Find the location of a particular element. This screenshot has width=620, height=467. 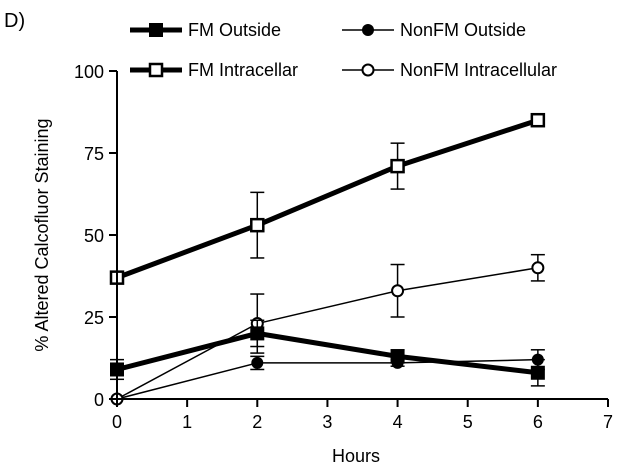

y-tick-label: 75 is located at coordinates (94, 154).